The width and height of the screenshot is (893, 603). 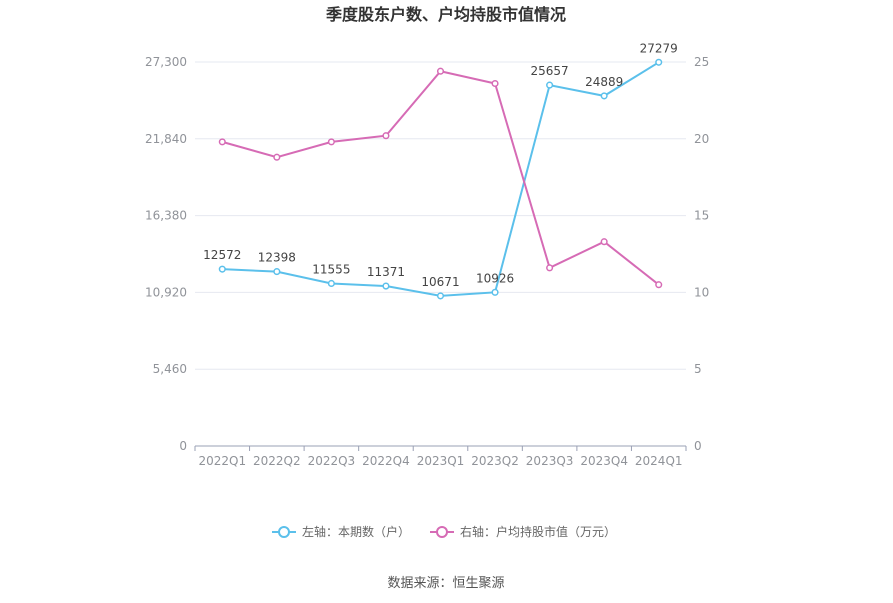 What do you see at coordinates (441, 461) in the screenshot?
I see `x-tick-label: 2023Q1` at bounding box center [441, 461].